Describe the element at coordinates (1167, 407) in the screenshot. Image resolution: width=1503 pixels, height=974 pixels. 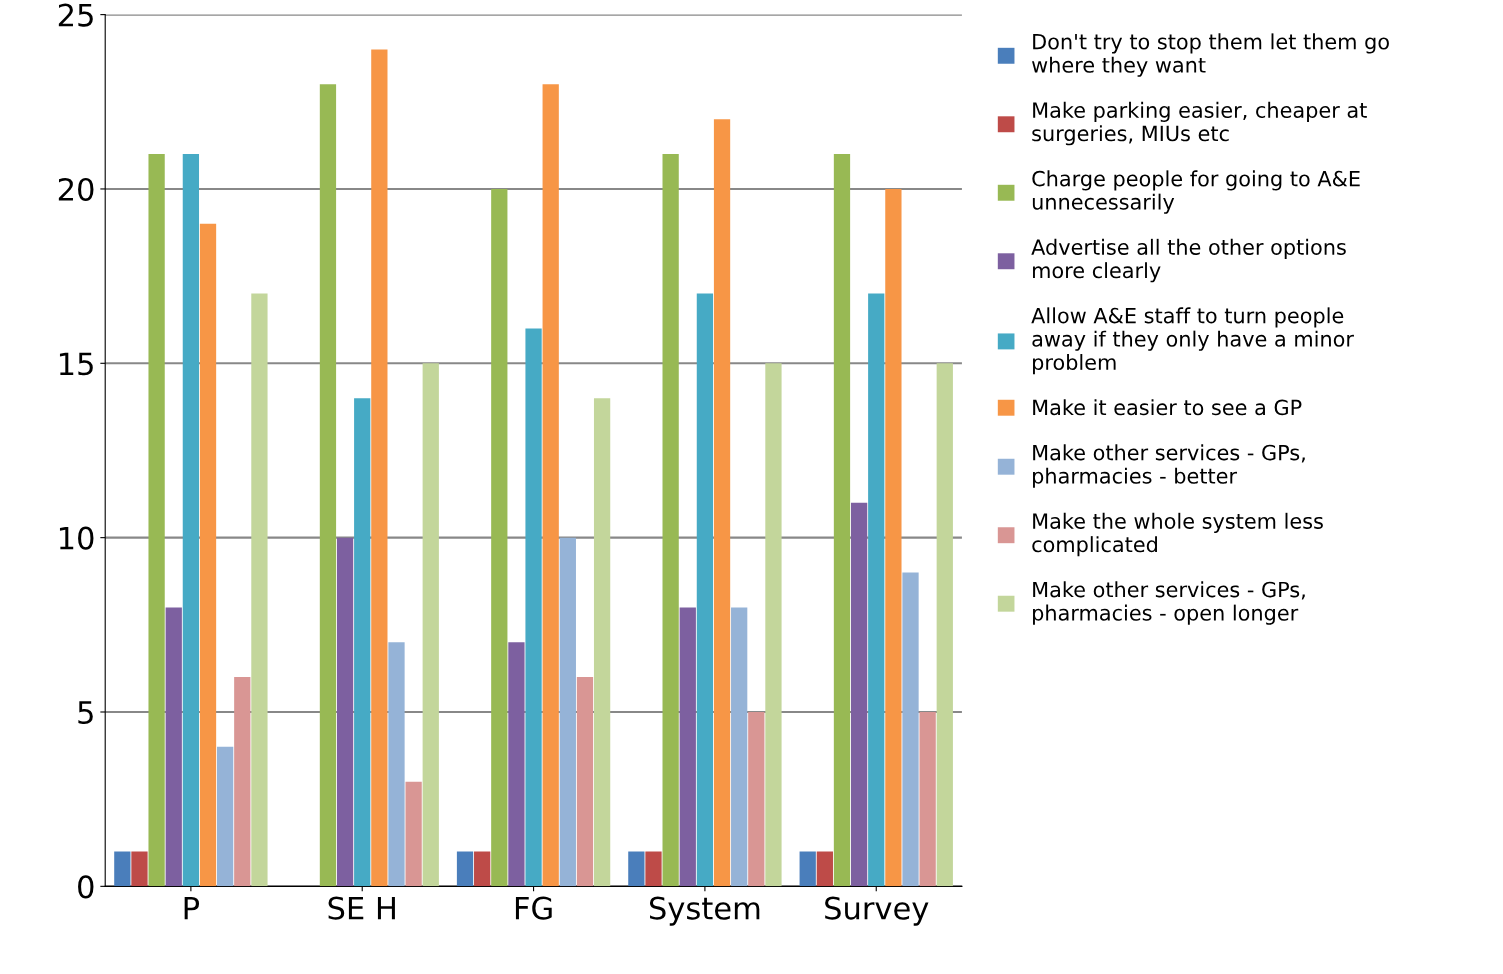
I see `legend-label: Make it easier to see a GP` at that location.